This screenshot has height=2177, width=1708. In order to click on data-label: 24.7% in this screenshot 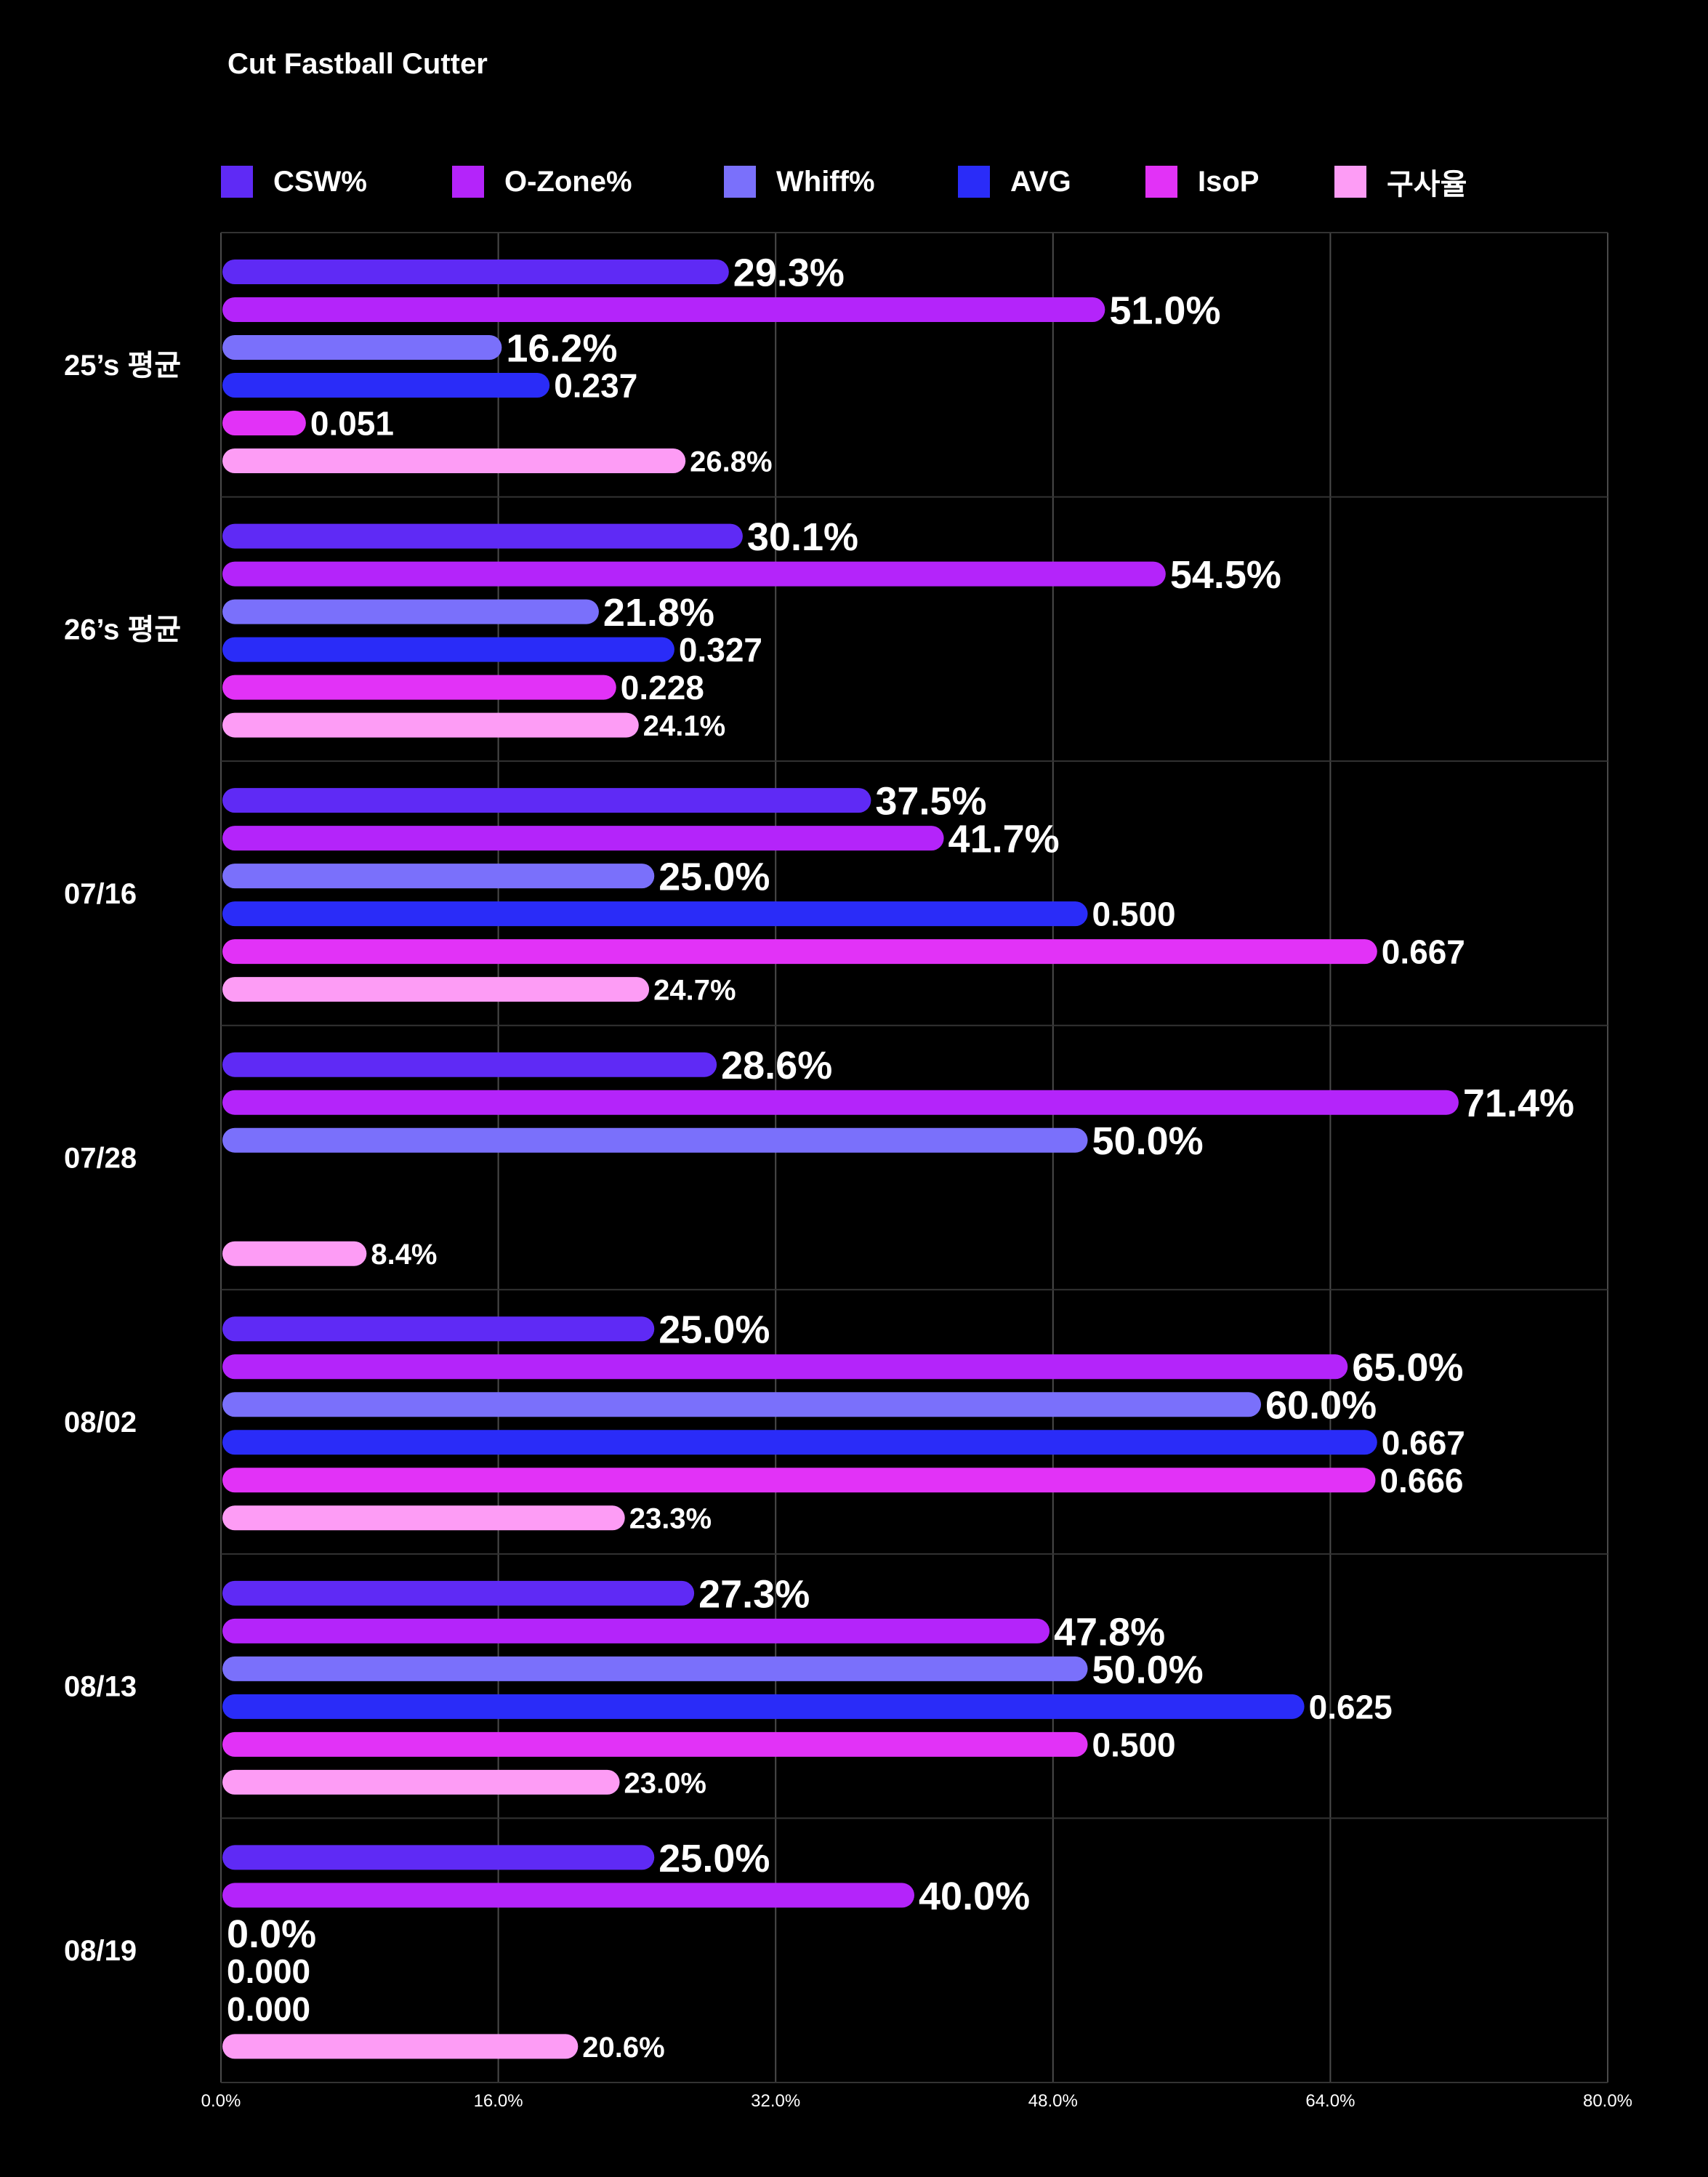, I will do `click(695, 991)`.